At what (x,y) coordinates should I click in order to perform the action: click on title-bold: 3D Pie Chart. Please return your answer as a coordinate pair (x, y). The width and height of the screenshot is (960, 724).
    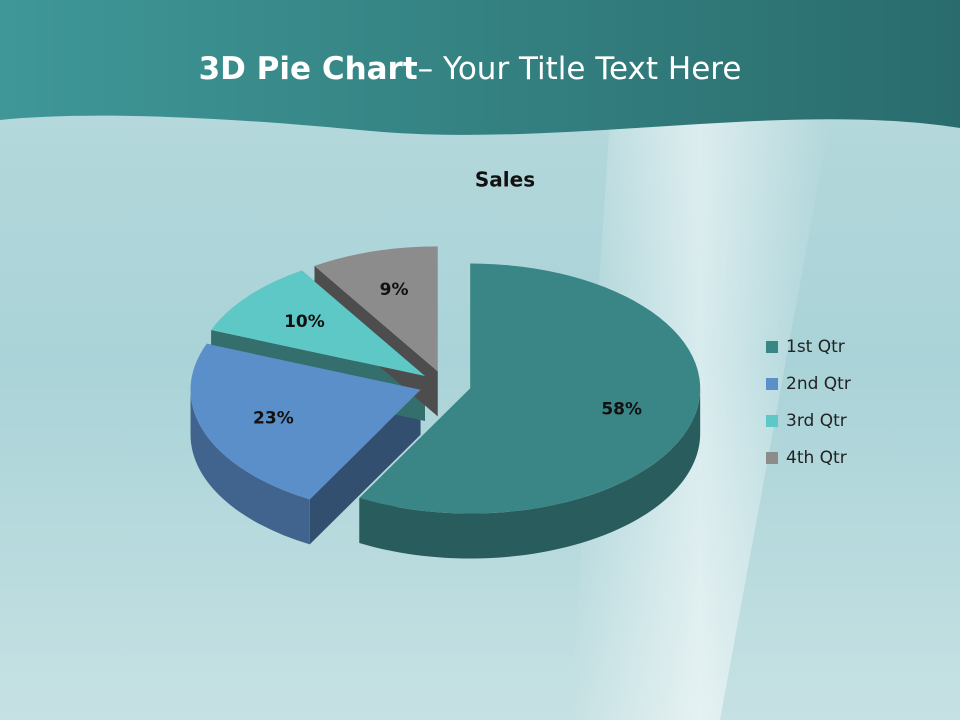
    Looking at the image, I should click on (308, 69).